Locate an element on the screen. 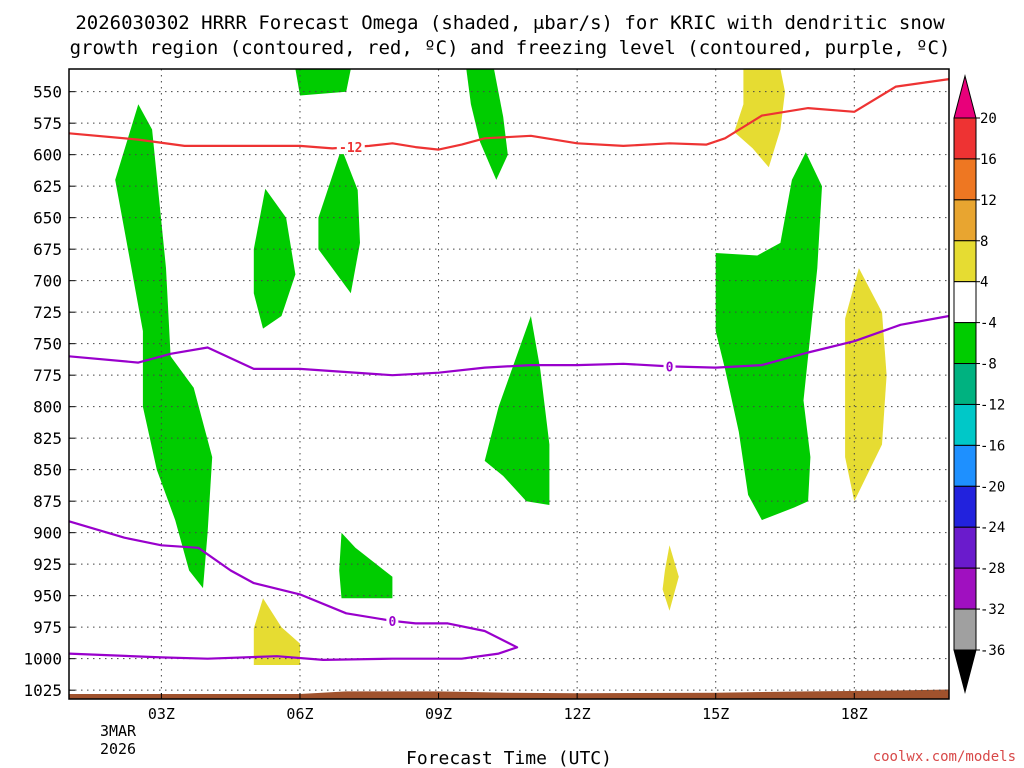 Image resolution: width=1024 pixels, height=768 pixels. y-tick-label: 625 is located at coordinates (47, 186).